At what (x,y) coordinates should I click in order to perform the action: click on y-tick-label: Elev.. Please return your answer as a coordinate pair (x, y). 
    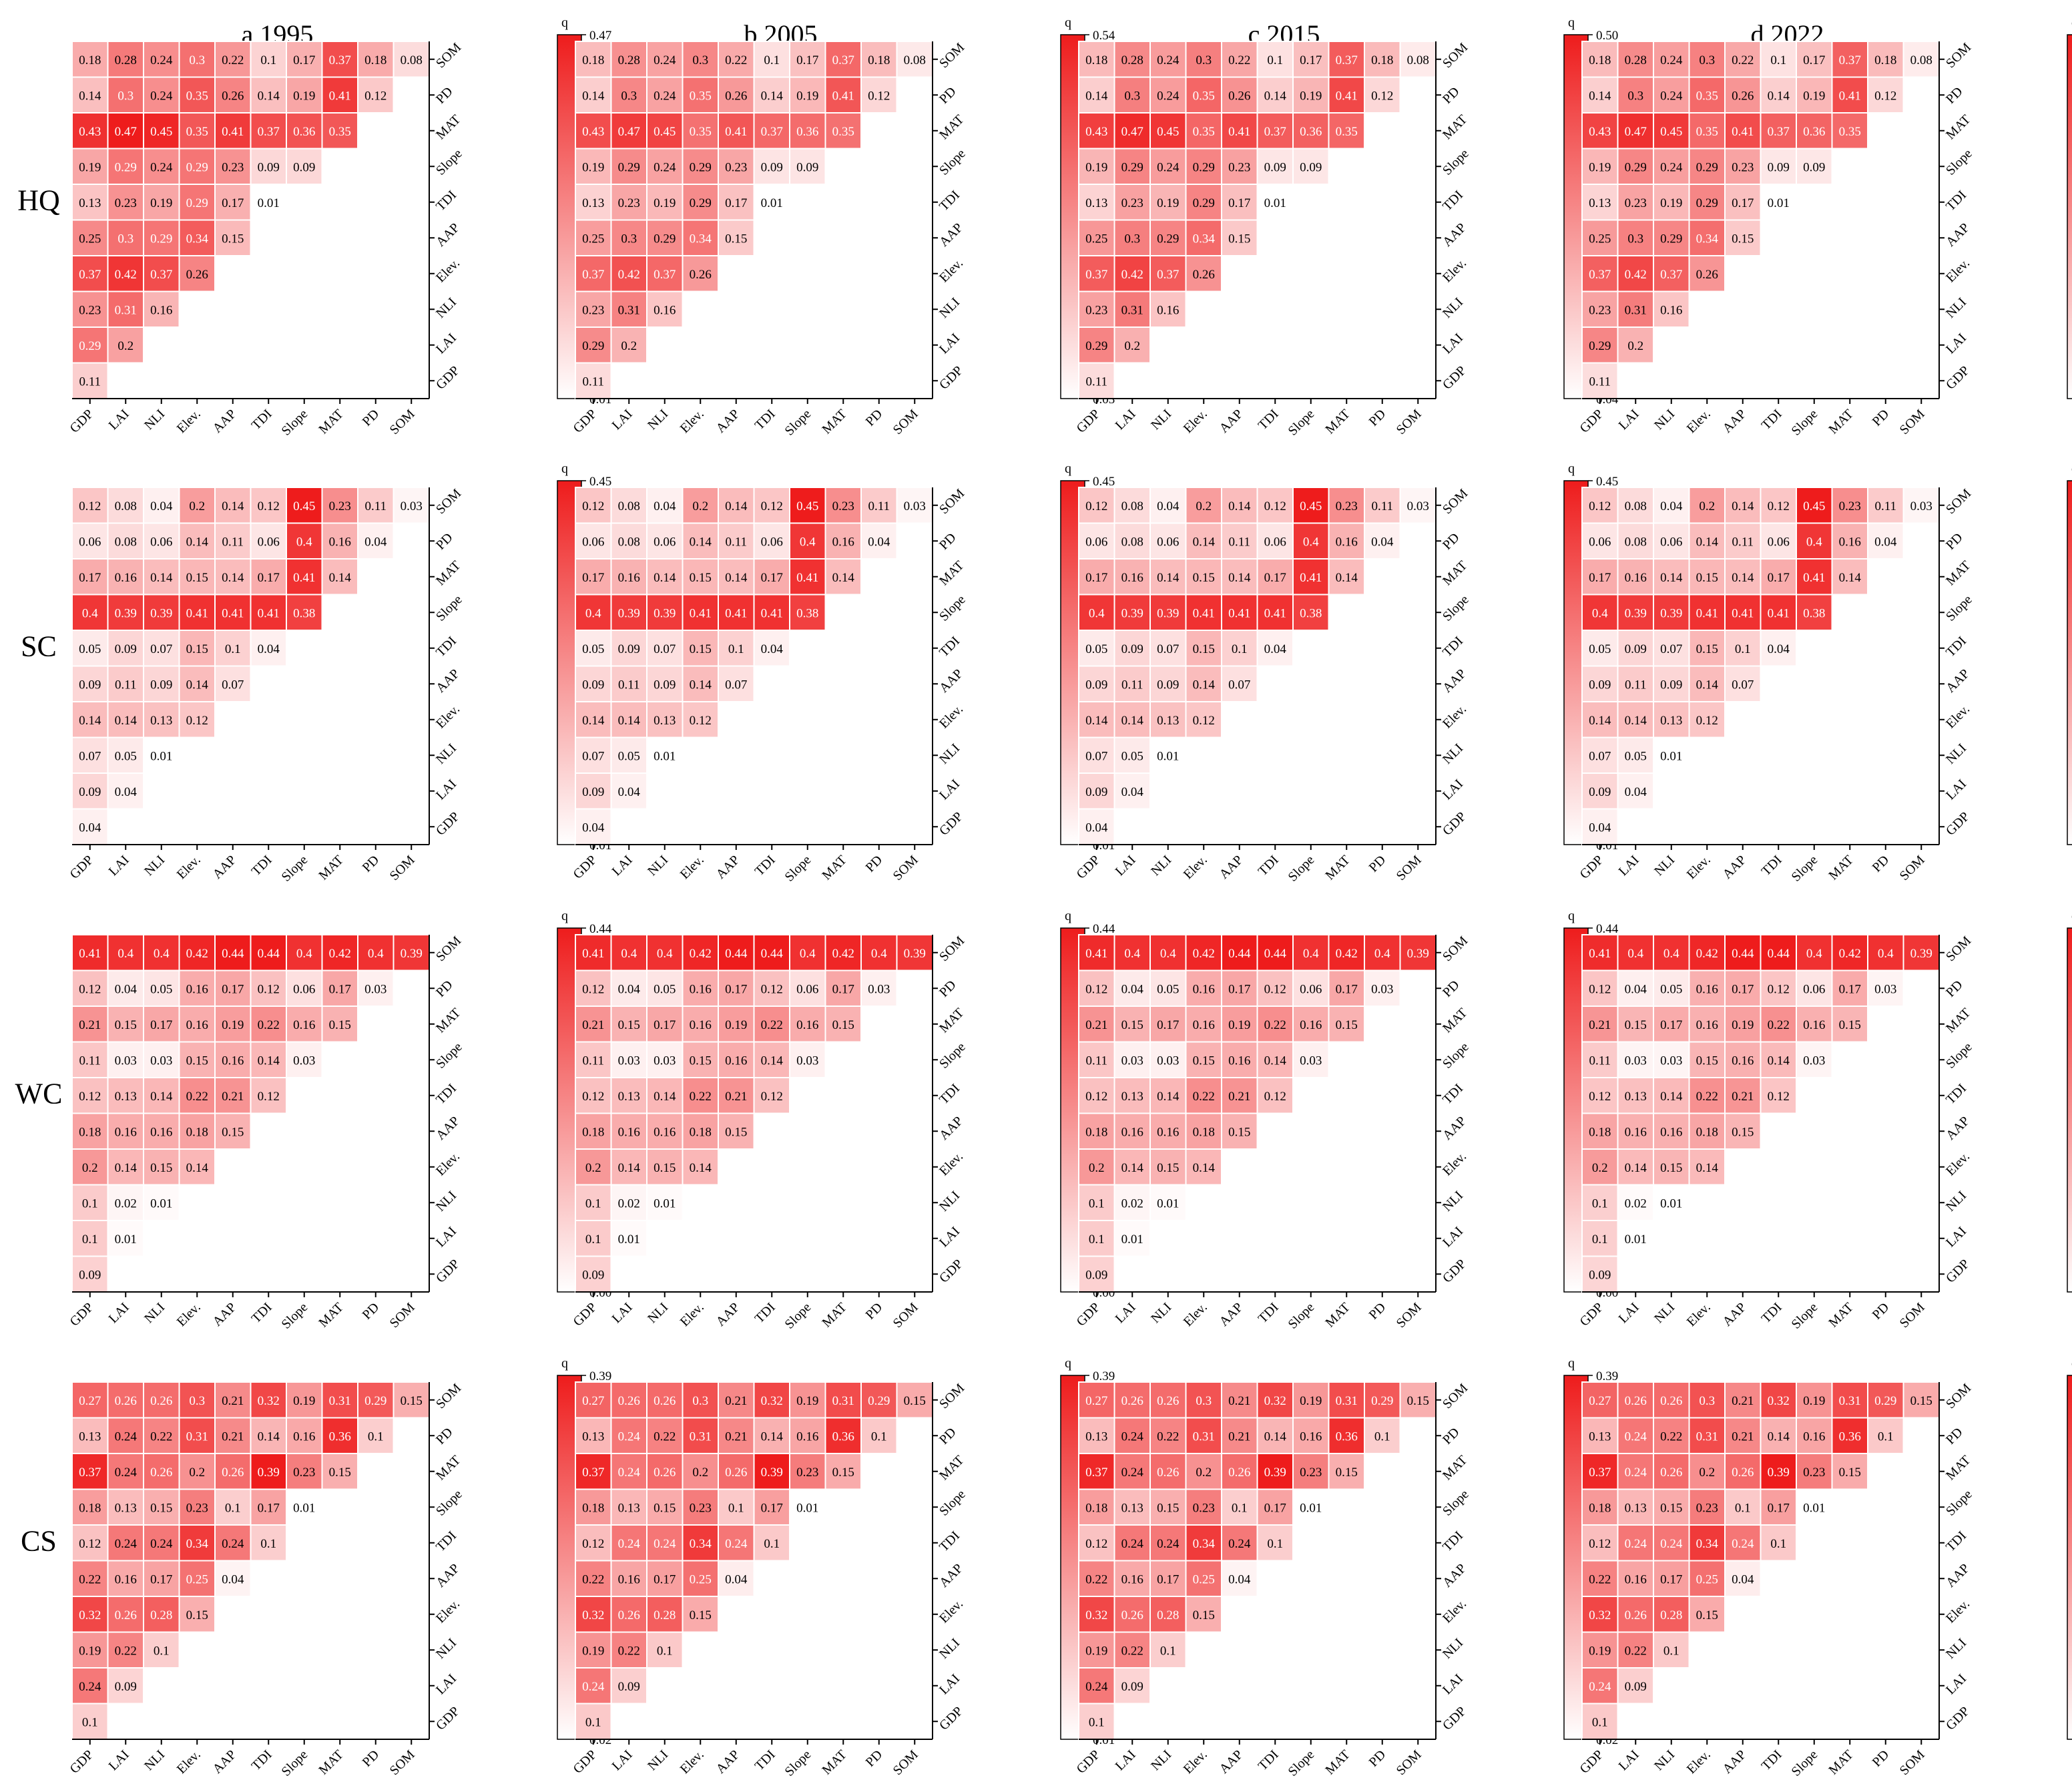
    Looking at the image, I should click on (951, 1611).